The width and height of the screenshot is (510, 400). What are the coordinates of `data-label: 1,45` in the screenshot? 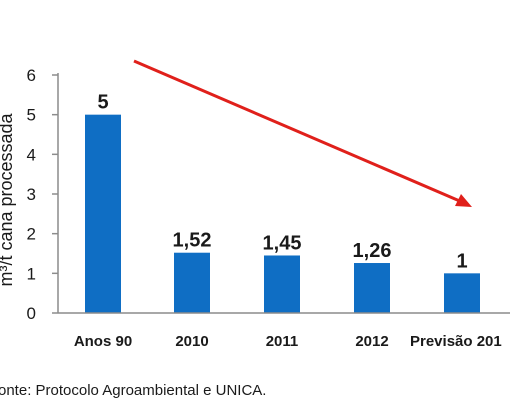 It's located at (282, 243).